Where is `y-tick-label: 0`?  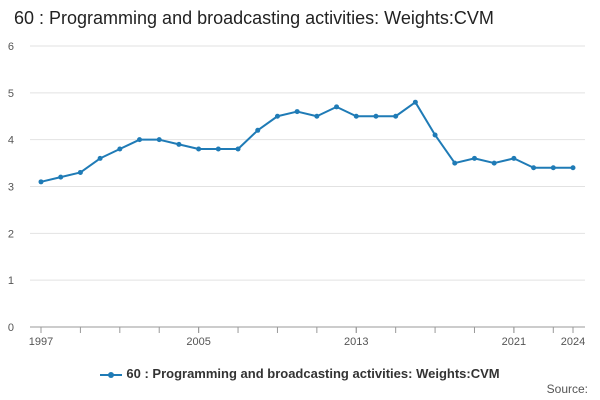 y-tick-label: 0 is located at coordinates (11, 328).